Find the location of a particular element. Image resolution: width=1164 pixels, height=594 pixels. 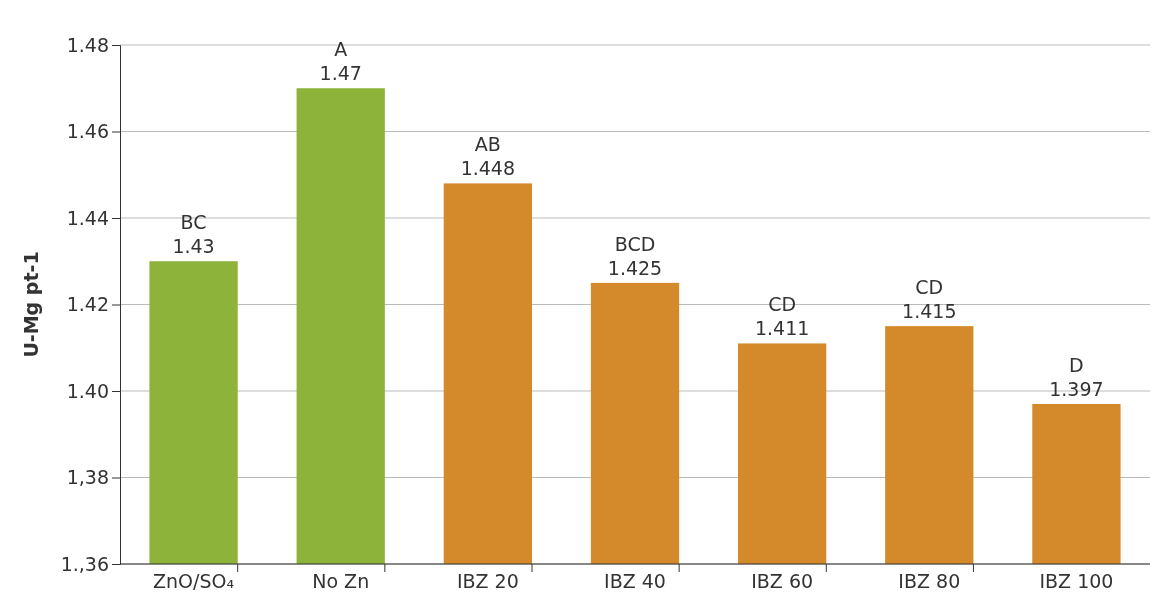

annotation: A is located at coordinates (341, 49).